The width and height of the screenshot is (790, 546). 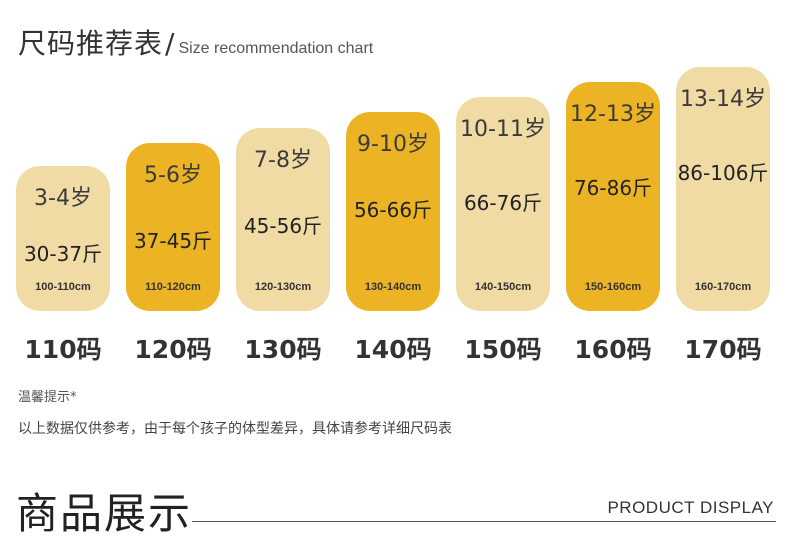 I want to click on height-range: 110-120cm, so click(x=173, y=287).